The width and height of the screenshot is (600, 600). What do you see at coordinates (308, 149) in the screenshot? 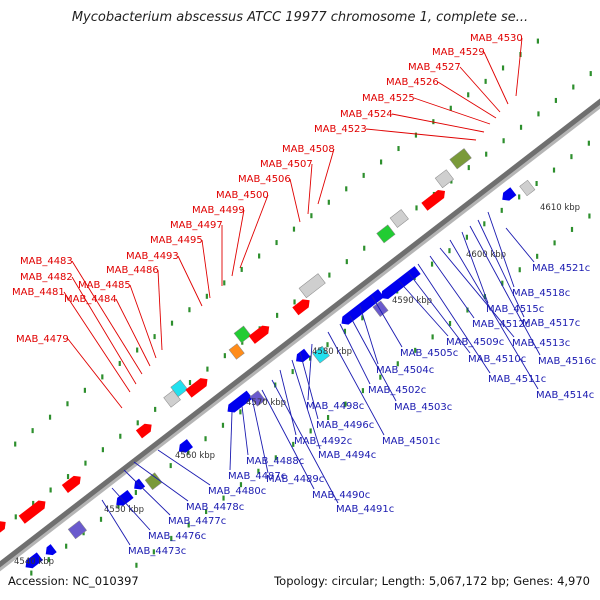
I see `forward-gene-label: MAB_4508` at bounding box center [308, 149].